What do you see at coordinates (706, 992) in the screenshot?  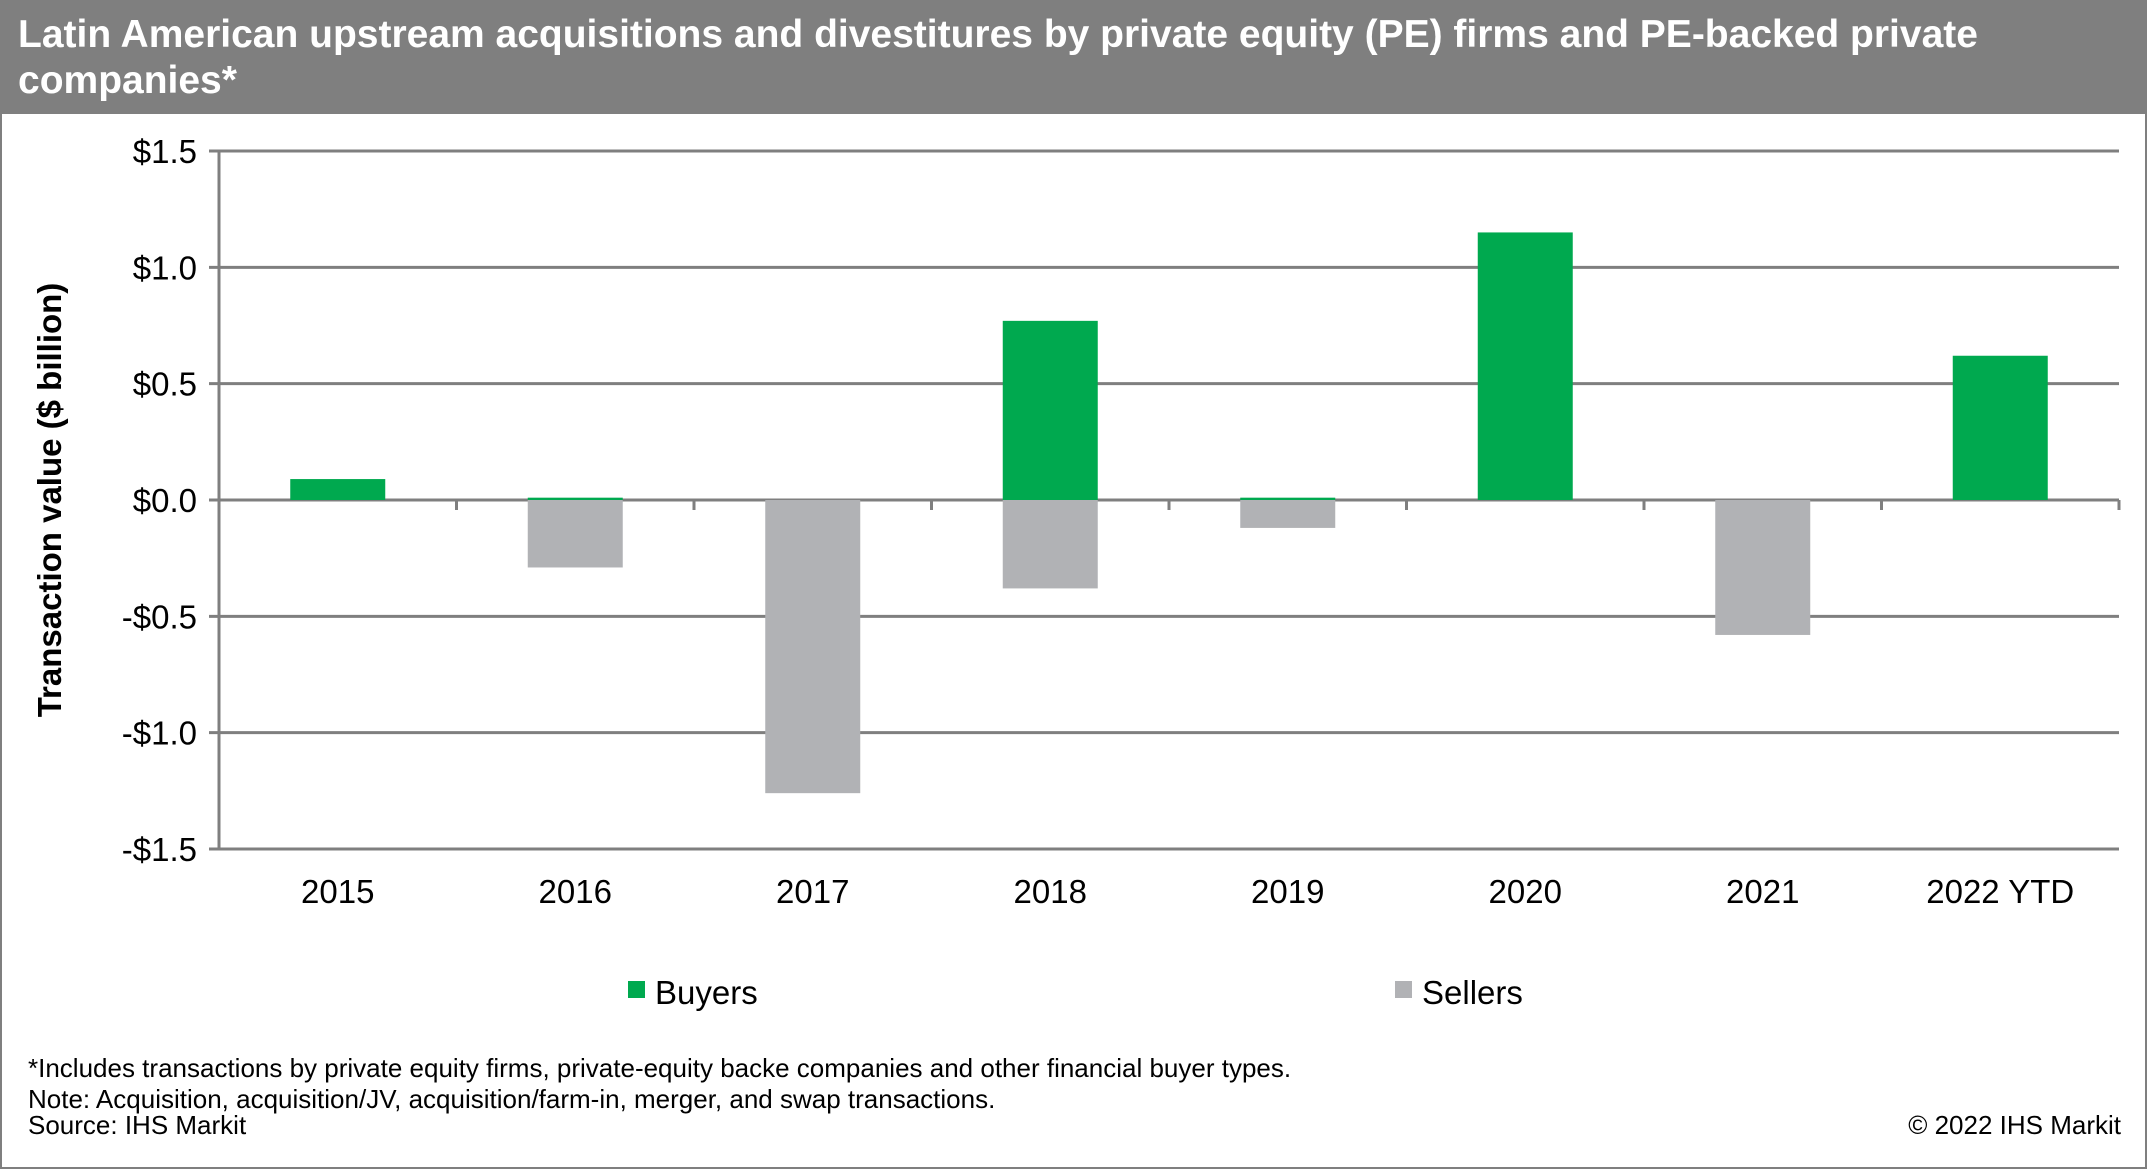 I see `legend-label-buyers: Buyers` at bounding box center [706, 992].